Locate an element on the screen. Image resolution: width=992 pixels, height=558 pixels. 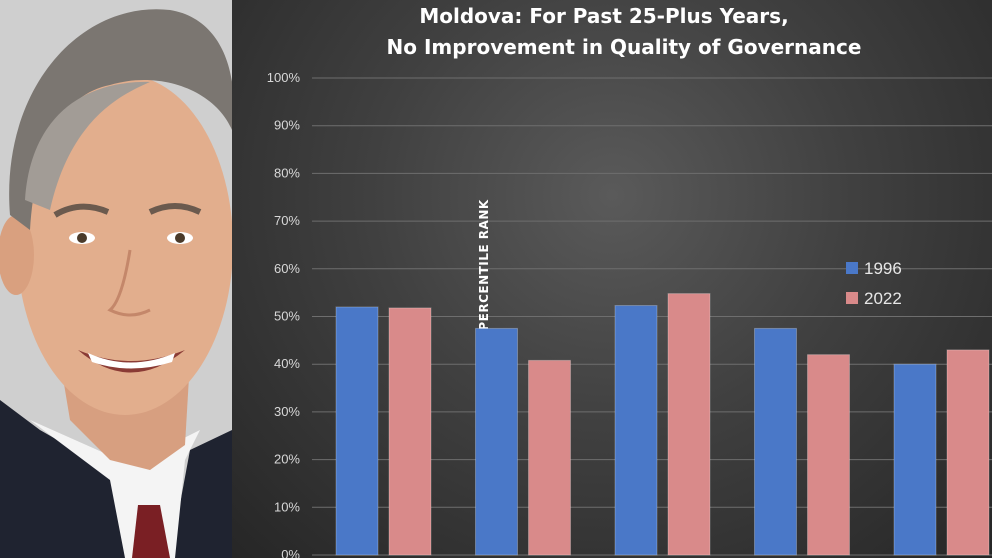
legend: 1996 2022 is located at coordinates (874, 283).